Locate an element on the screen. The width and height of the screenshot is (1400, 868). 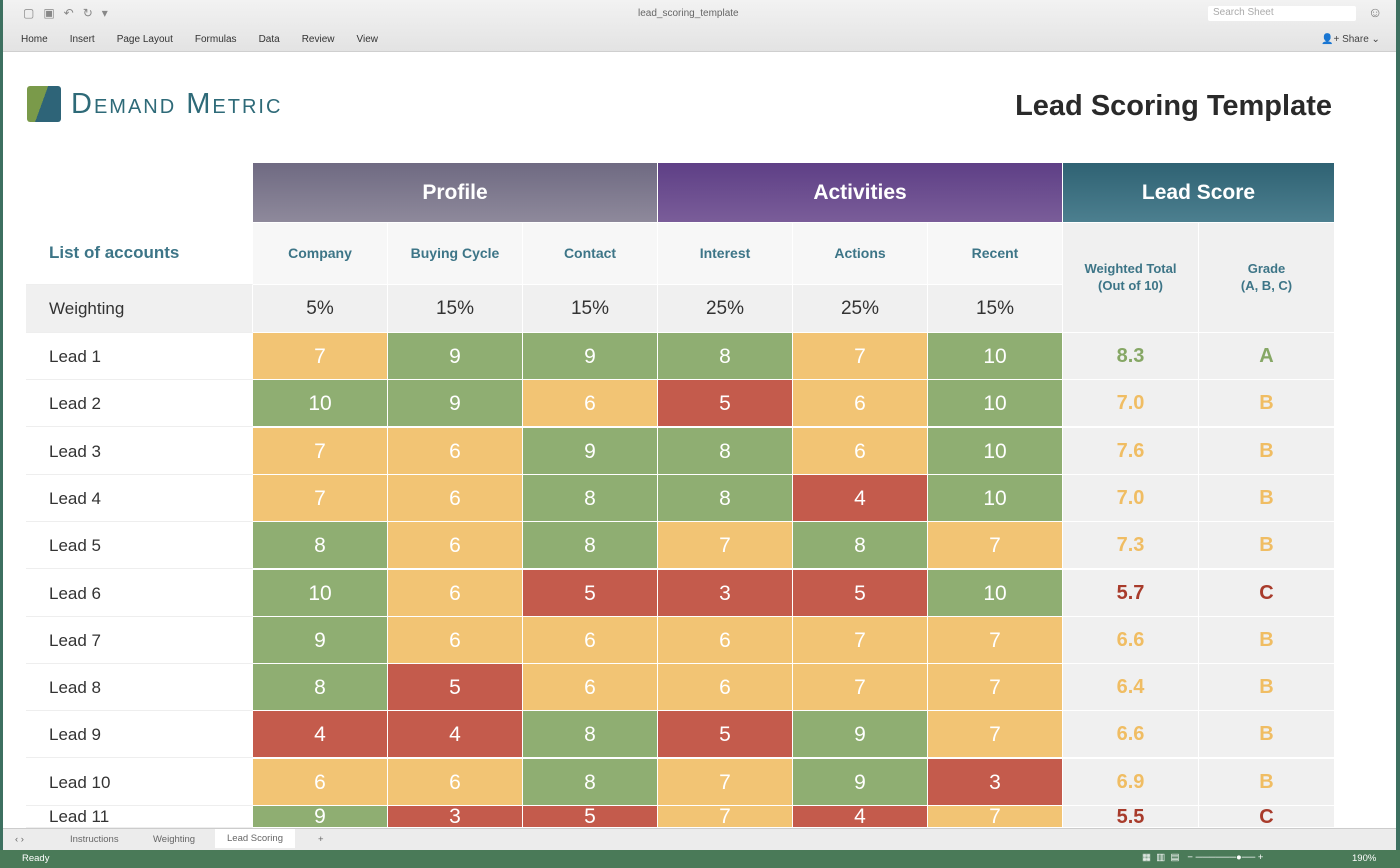
menu-formulas: Formulas is located at coordinates (215, 39).